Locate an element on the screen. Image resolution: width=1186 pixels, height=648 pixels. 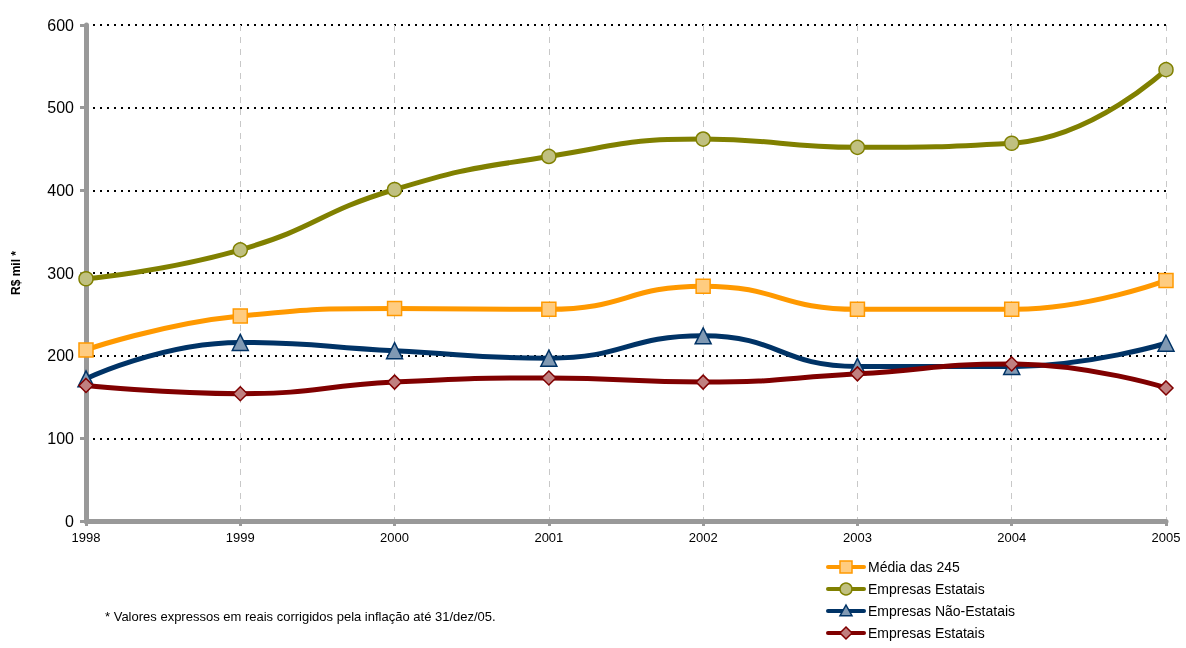
y-tick-label: 500 is located at coordinates (61, 108).